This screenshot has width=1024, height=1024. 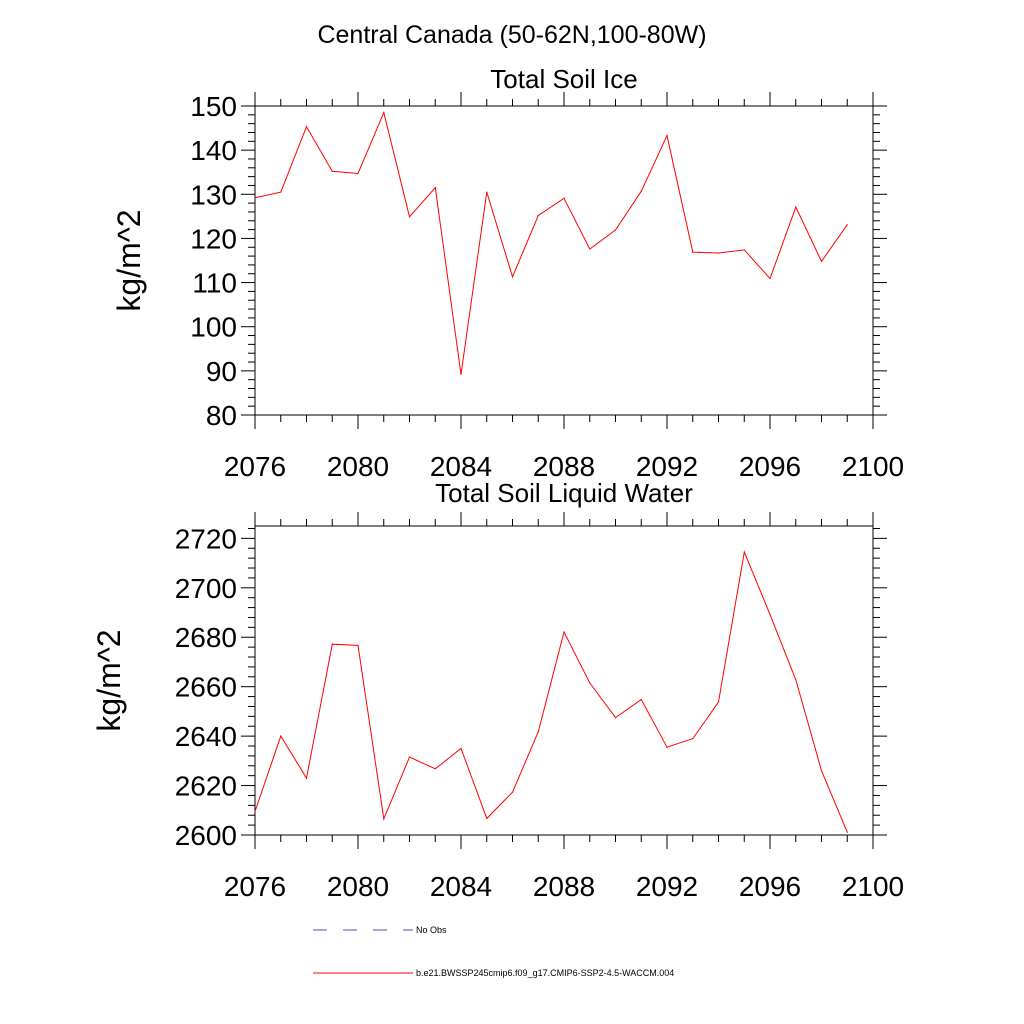 I want to click on y-tick-label: 2600, so click(x=206, y=835).